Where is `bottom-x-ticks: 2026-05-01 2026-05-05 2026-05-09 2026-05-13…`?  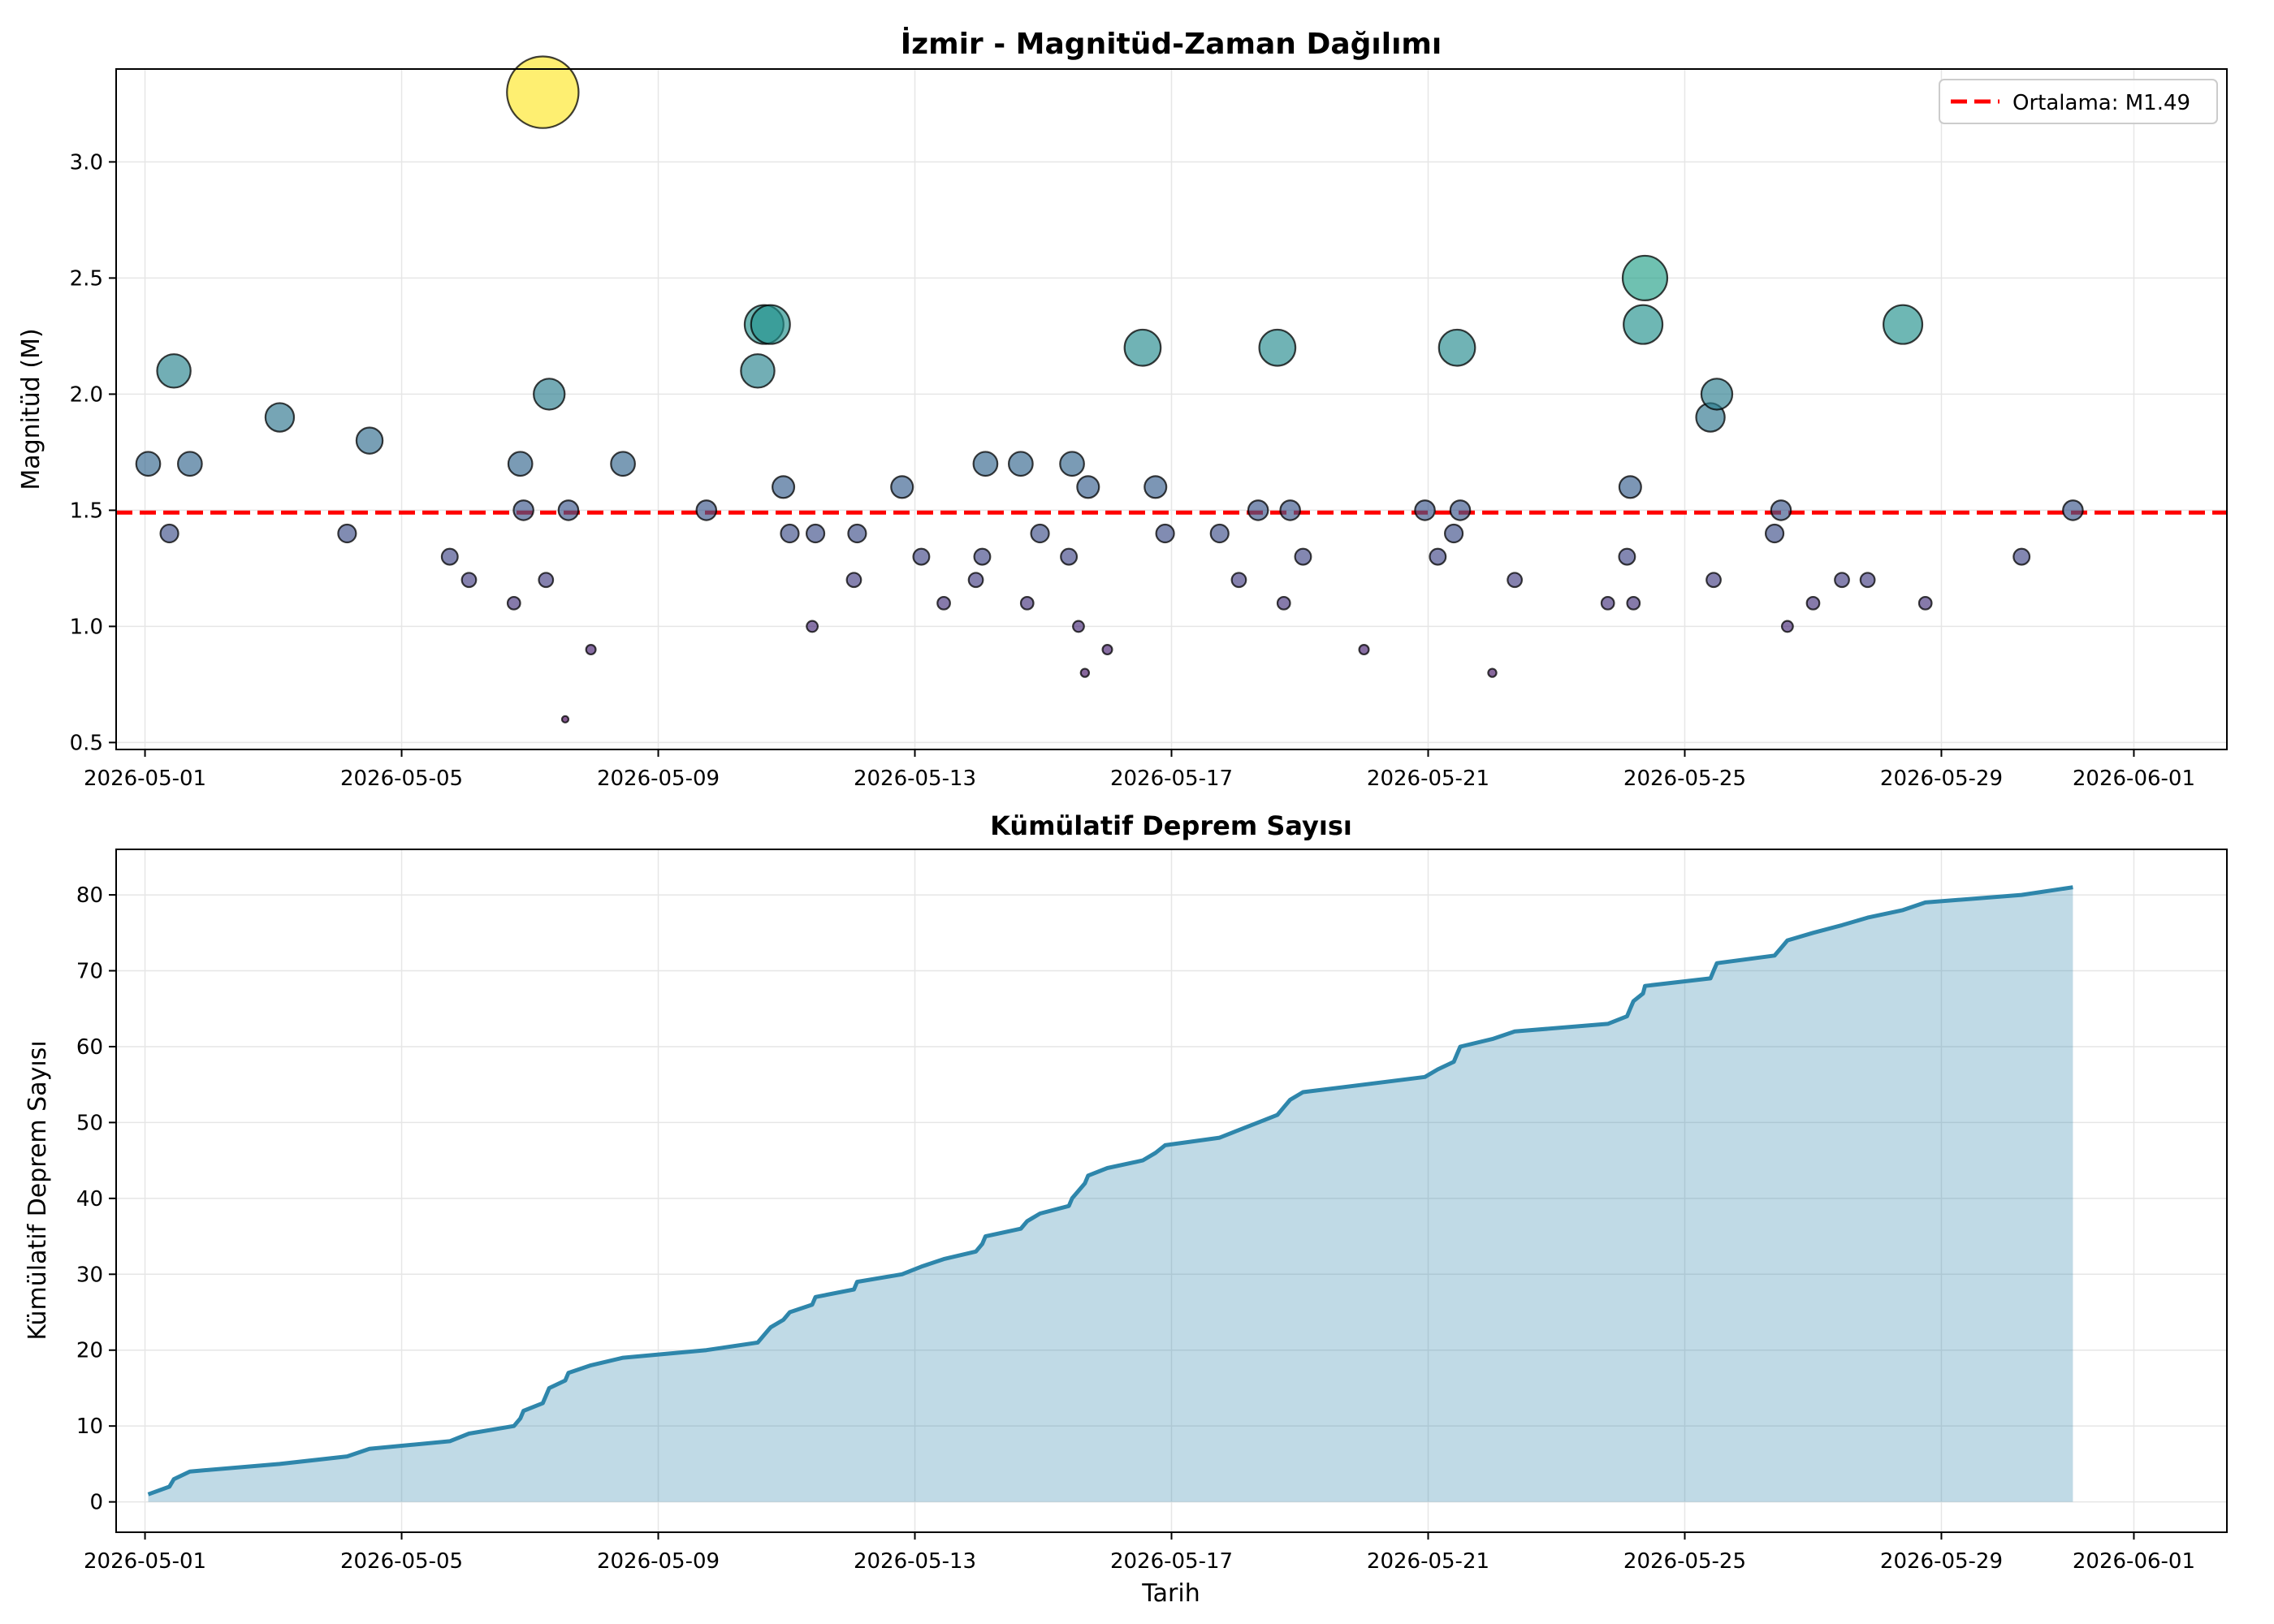 bottom-x-ticks: 2026-05-01 2026-05-05 2026-05-09 2026-05-13… is located at coordinates (1139, 1553).